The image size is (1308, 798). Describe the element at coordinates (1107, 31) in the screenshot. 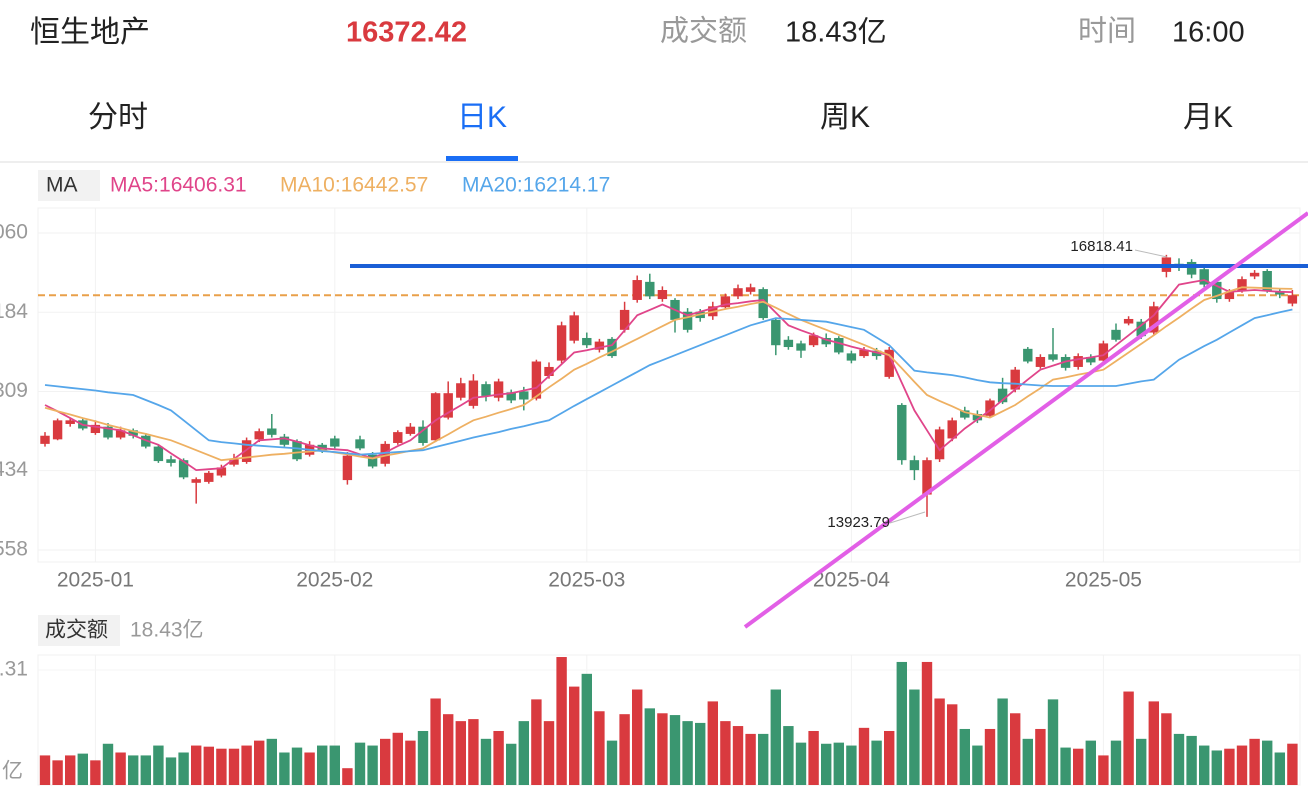

I see `time-label: 时间` at that location.